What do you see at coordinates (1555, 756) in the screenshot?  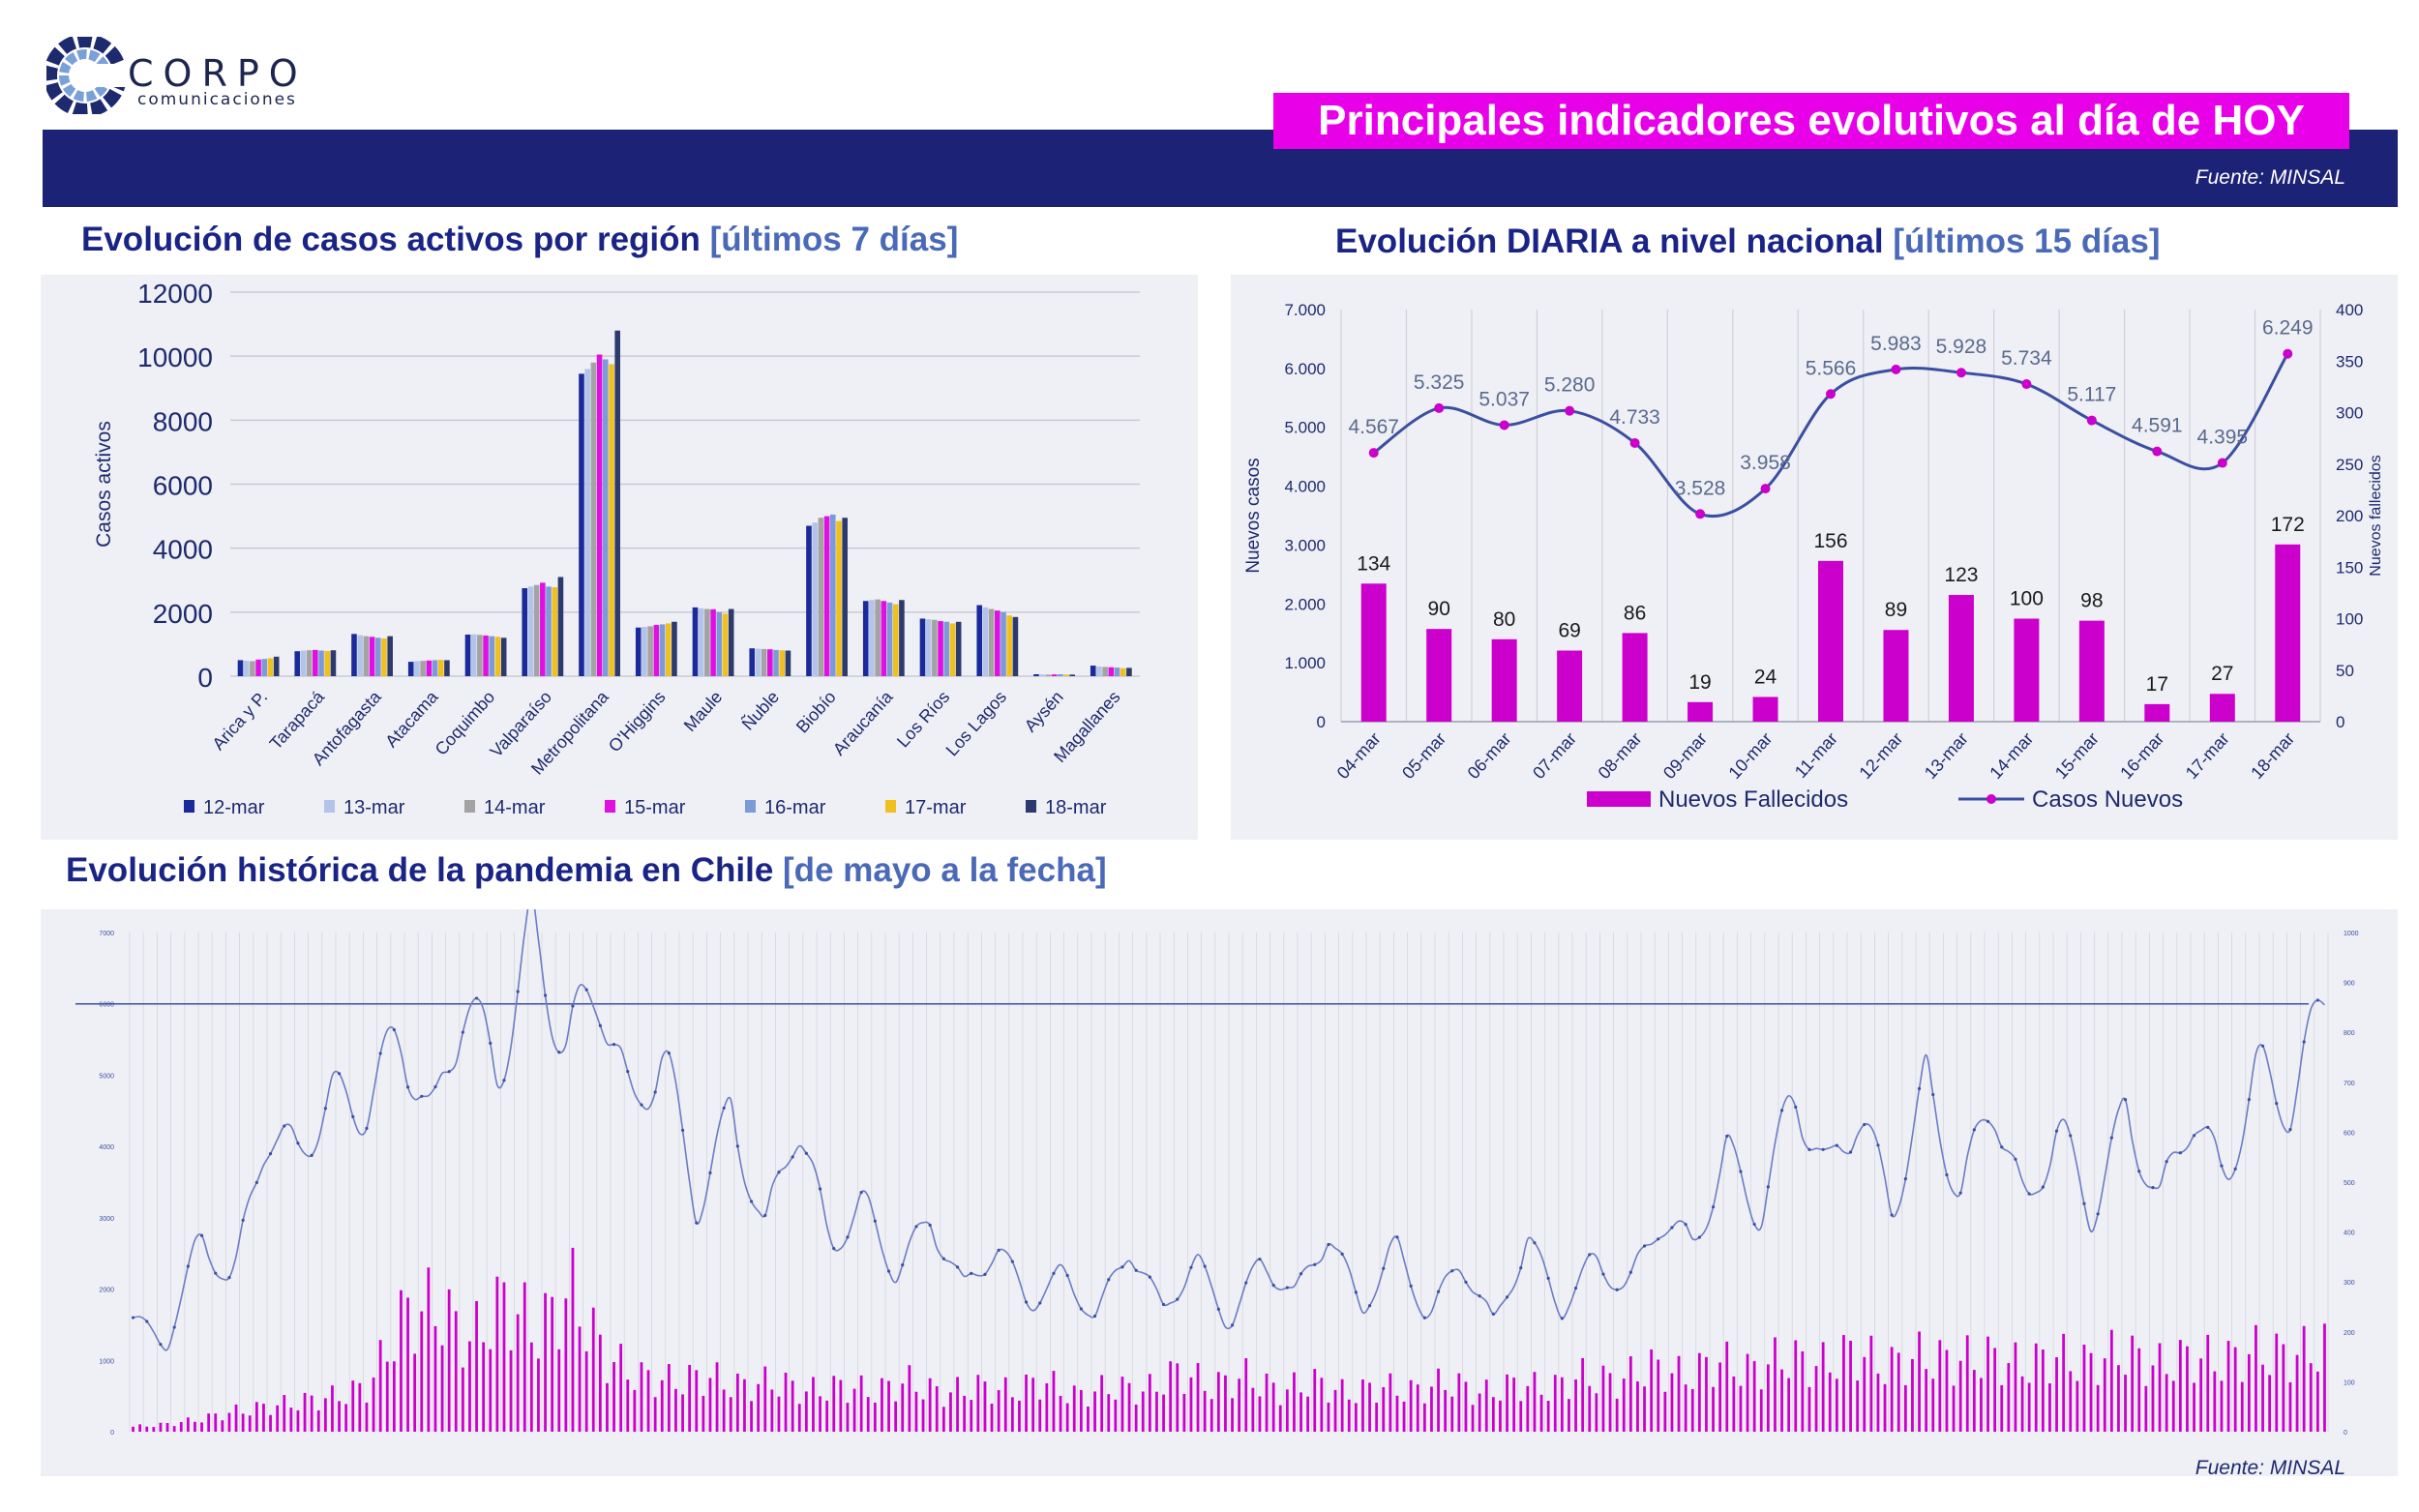 I see `daily-x-tick: 07-mar` at bounding box center [1555, 756].